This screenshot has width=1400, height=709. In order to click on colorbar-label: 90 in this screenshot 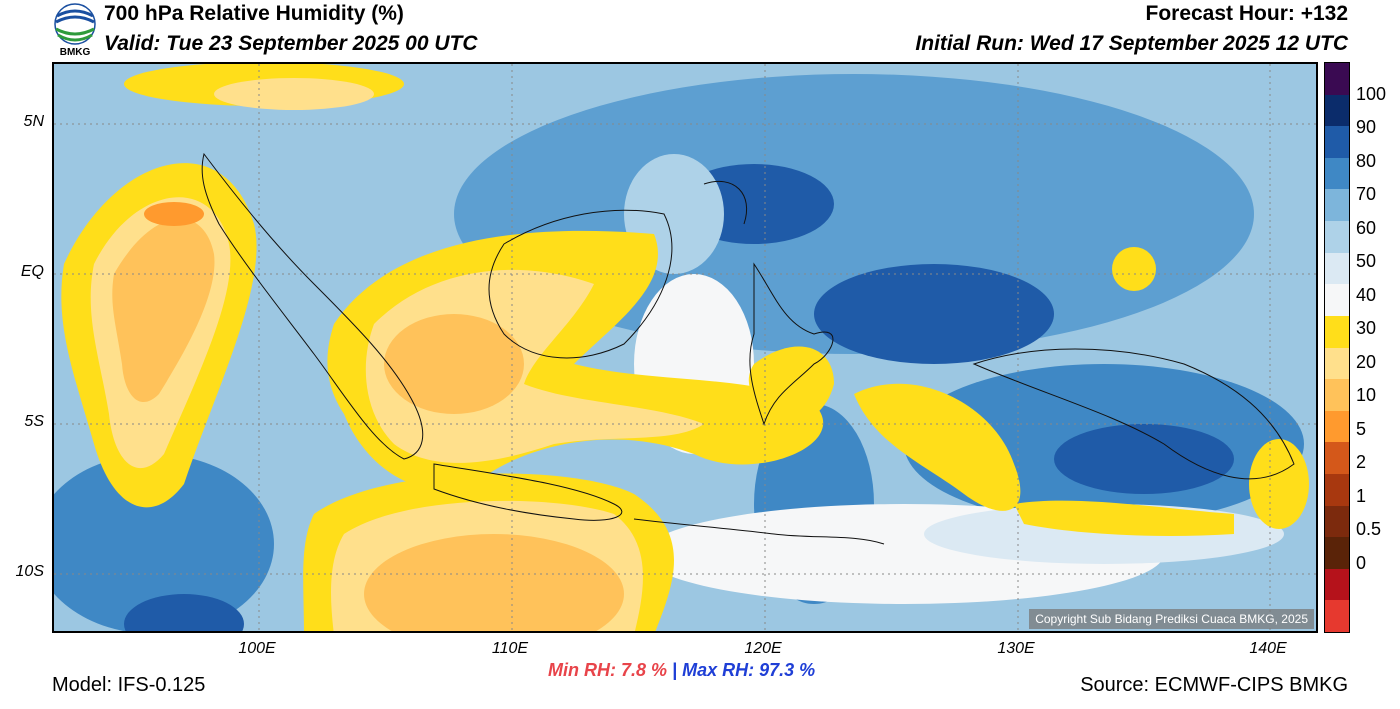, I will do `click(1366, 127)`.